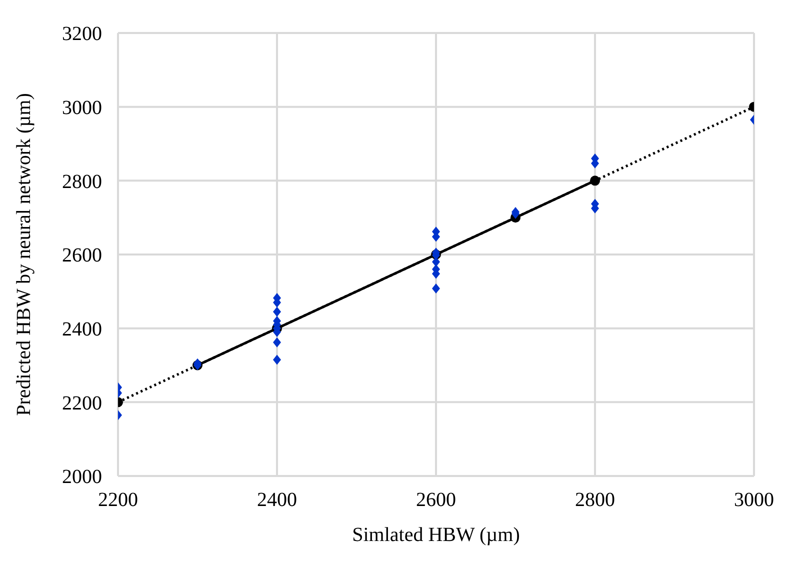  Describe the element at coordinates (82, 107) in the screenshot. I see `y-tick-label: 3000` at that location.